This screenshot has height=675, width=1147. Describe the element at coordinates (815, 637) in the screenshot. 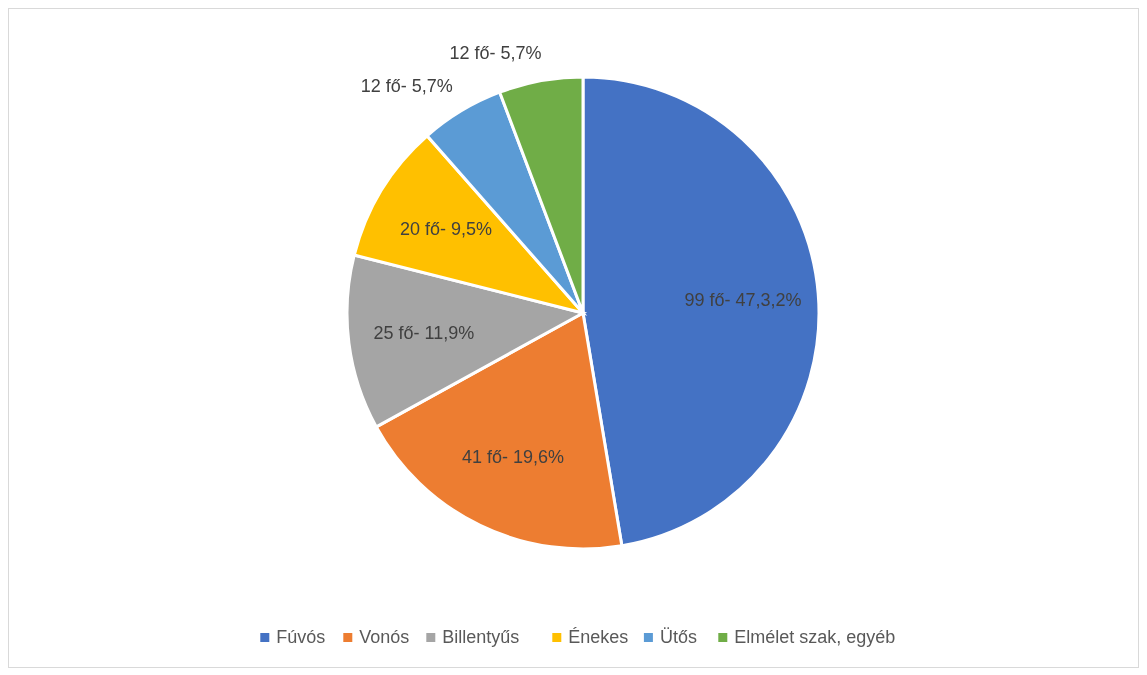

I see `legend-label: Elmélet szak, egyéb` at that location.